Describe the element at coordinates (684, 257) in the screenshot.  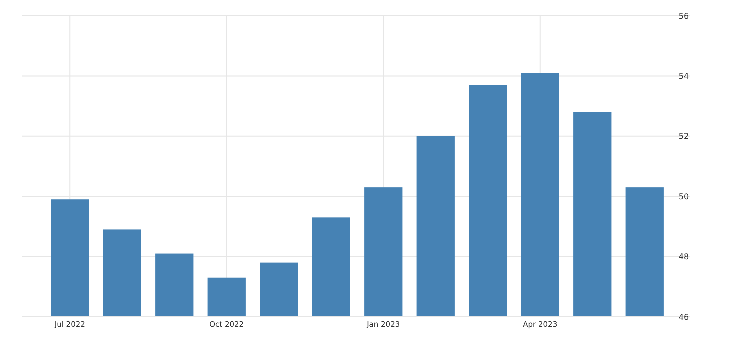
I see `y-tick-label: 48` at that location.